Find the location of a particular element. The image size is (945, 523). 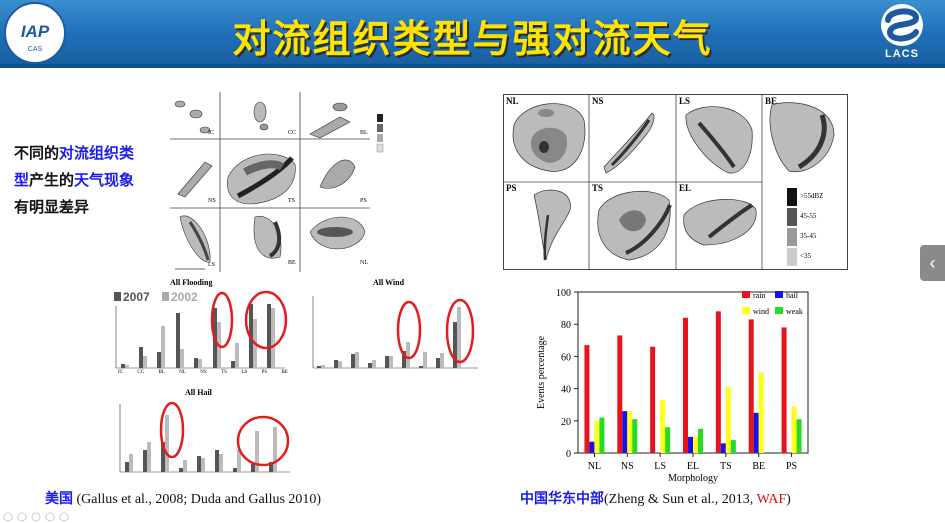

hail-bars is located at coordinates (204, 438).